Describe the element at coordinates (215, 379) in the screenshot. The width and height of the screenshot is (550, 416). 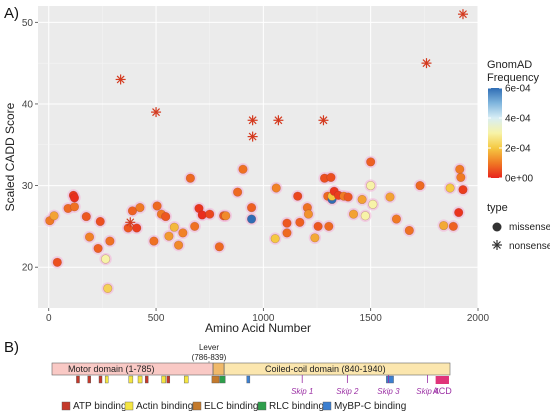
I see `binding-site-elc` at that location.